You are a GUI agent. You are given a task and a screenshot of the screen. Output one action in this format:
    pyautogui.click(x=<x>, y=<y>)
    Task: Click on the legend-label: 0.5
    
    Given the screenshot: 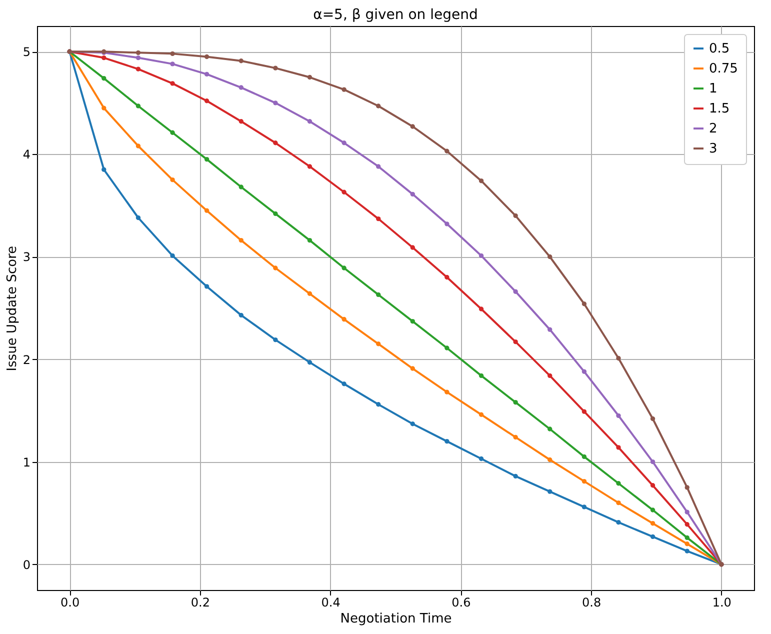 What is the action you would take?
    pyautogui.click(x=719, y=49)
    